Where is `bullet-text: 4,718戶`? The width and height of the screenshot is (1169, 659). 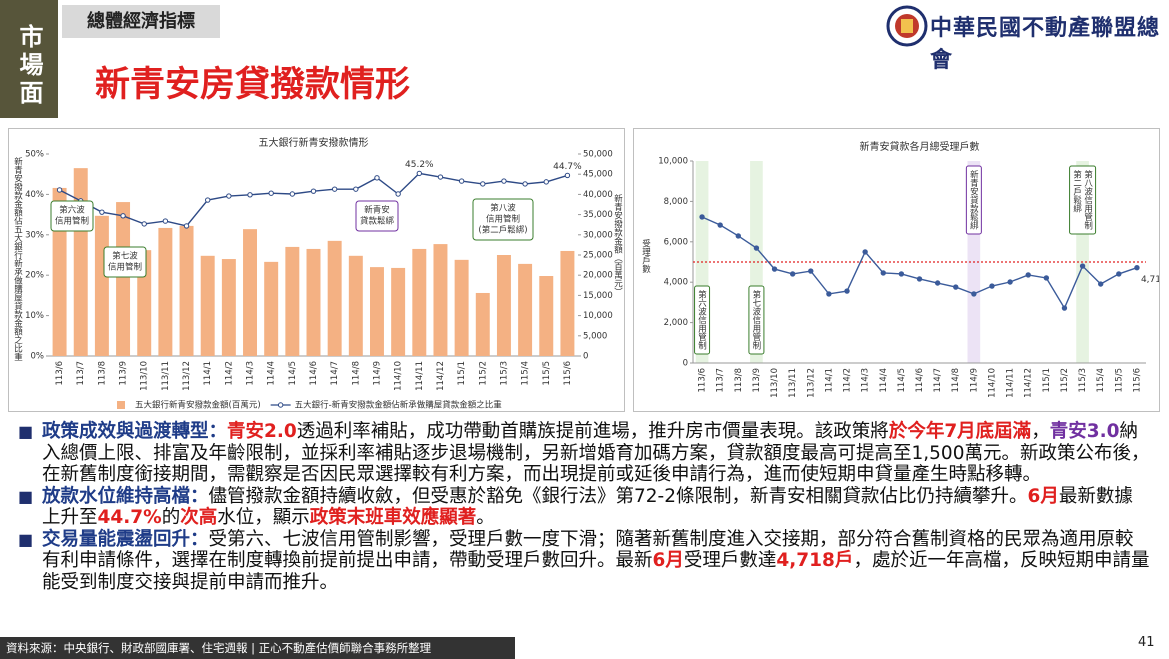 bullet-text: 4,718戶 is located at coordinates (815, 560).